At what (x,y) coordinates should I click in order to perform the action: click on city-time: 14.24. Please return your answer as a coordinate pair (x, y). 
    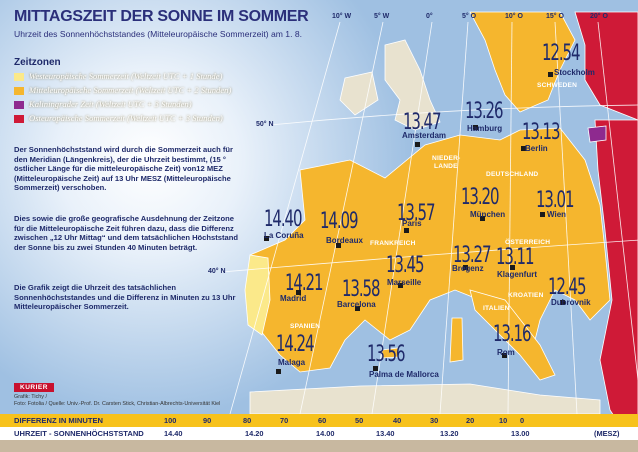
    Looking at the image, I should click on (295, 344).